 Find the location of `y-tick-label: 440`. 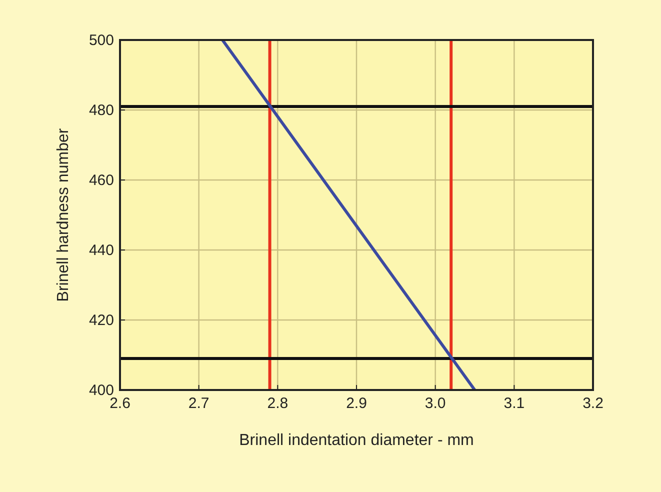

y-tick-label: 440 is located at coordinates (101, 250).